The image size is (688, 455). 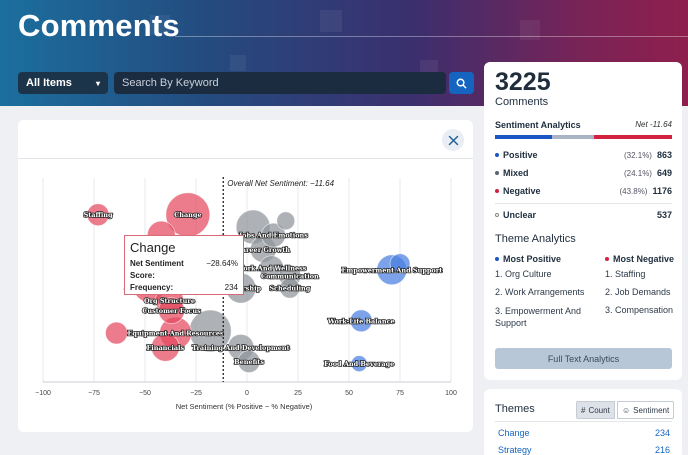 What do you see at coordinates (222, 263) in the screenshot?
I see `tooltip-score-value: −28.64%` at bounding box center [222, 263].